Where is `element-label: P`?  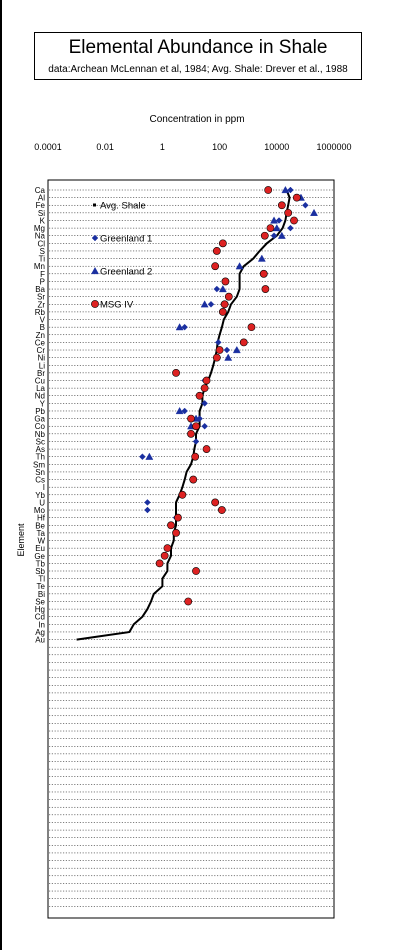
element-label: P is located at coordinates (42, 281).